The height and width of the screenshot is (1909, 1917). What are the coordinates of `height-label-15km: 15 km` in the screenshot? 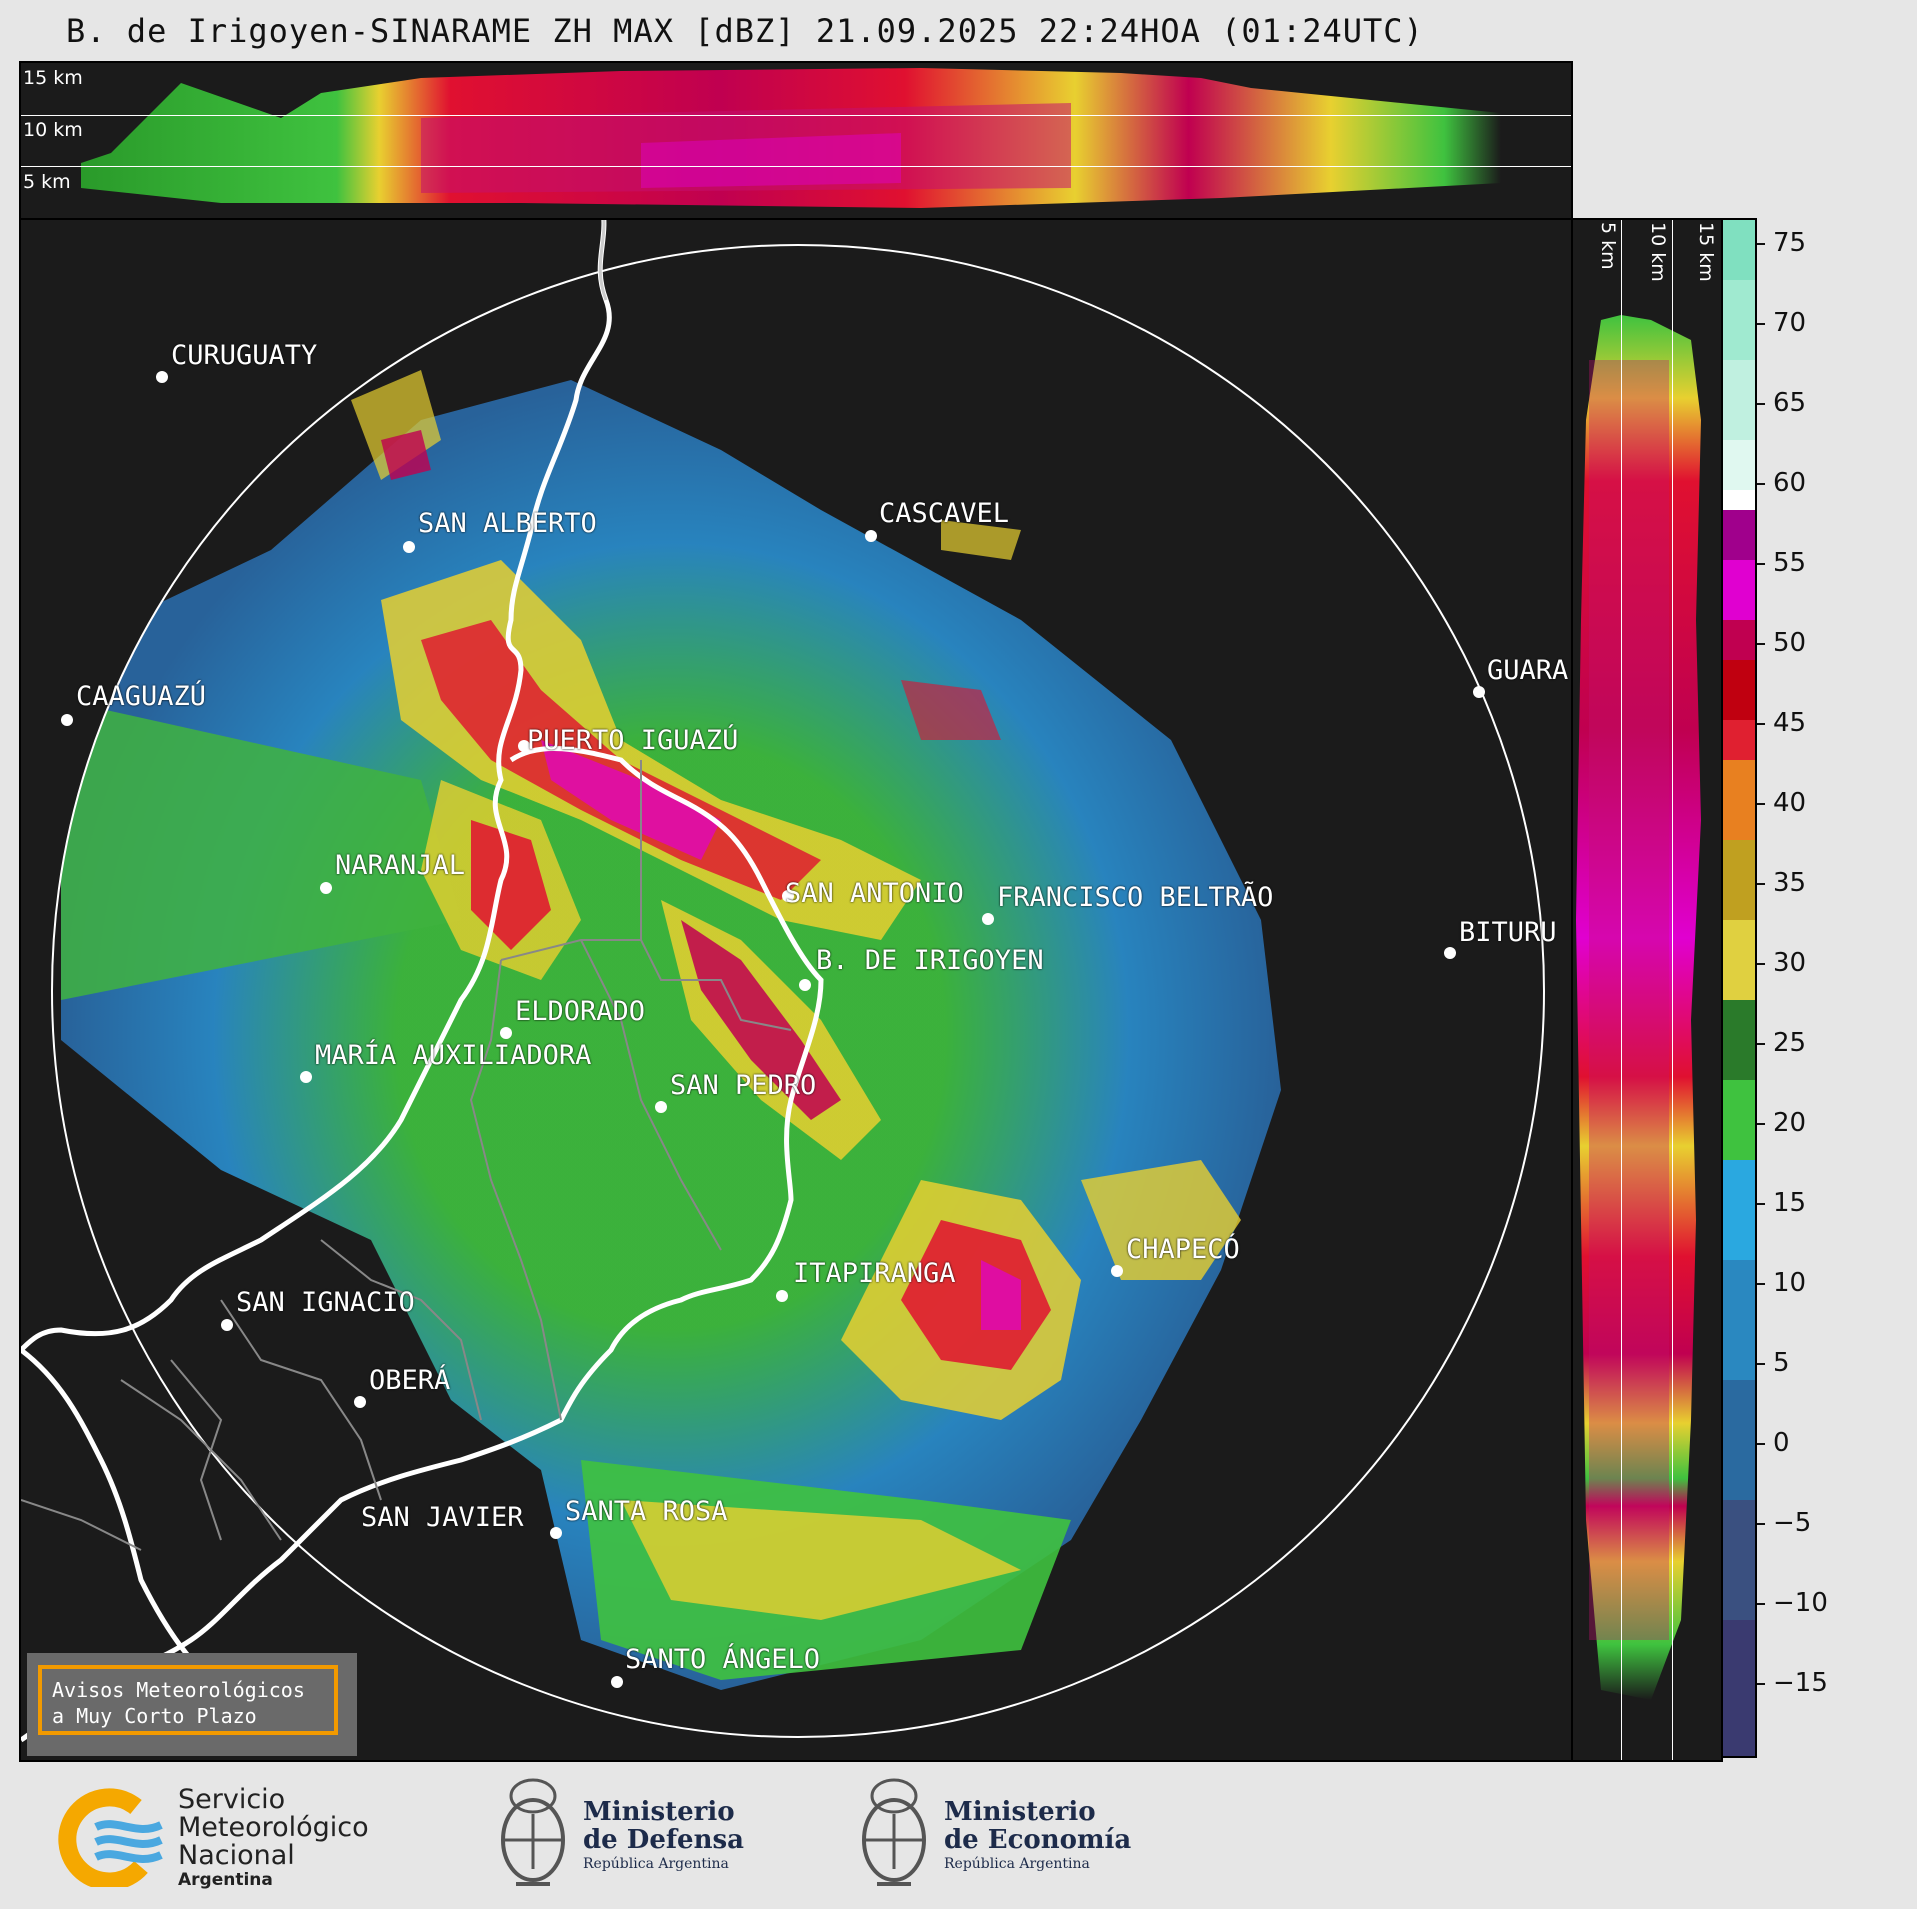 It's located at (53, 78).